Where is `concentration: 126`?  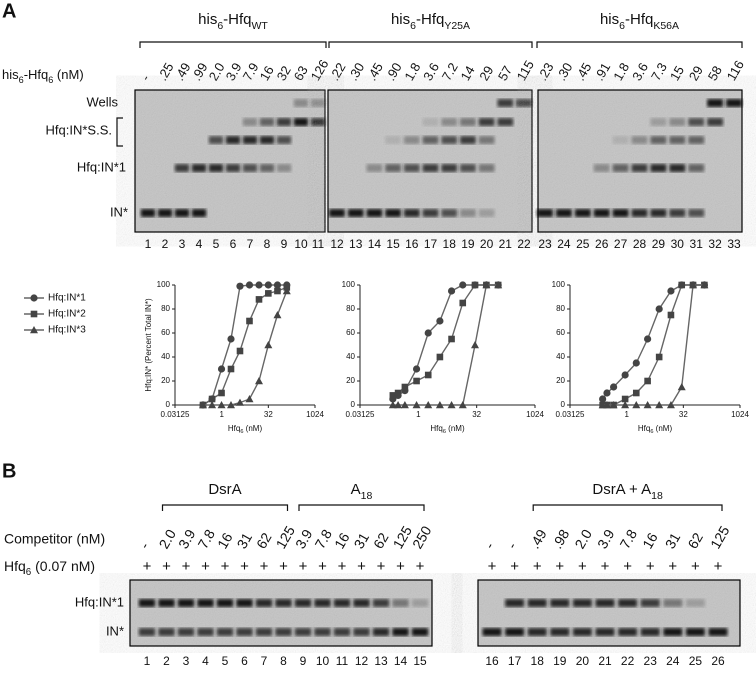 concentration: 126 is located at coordinates (320, 70).